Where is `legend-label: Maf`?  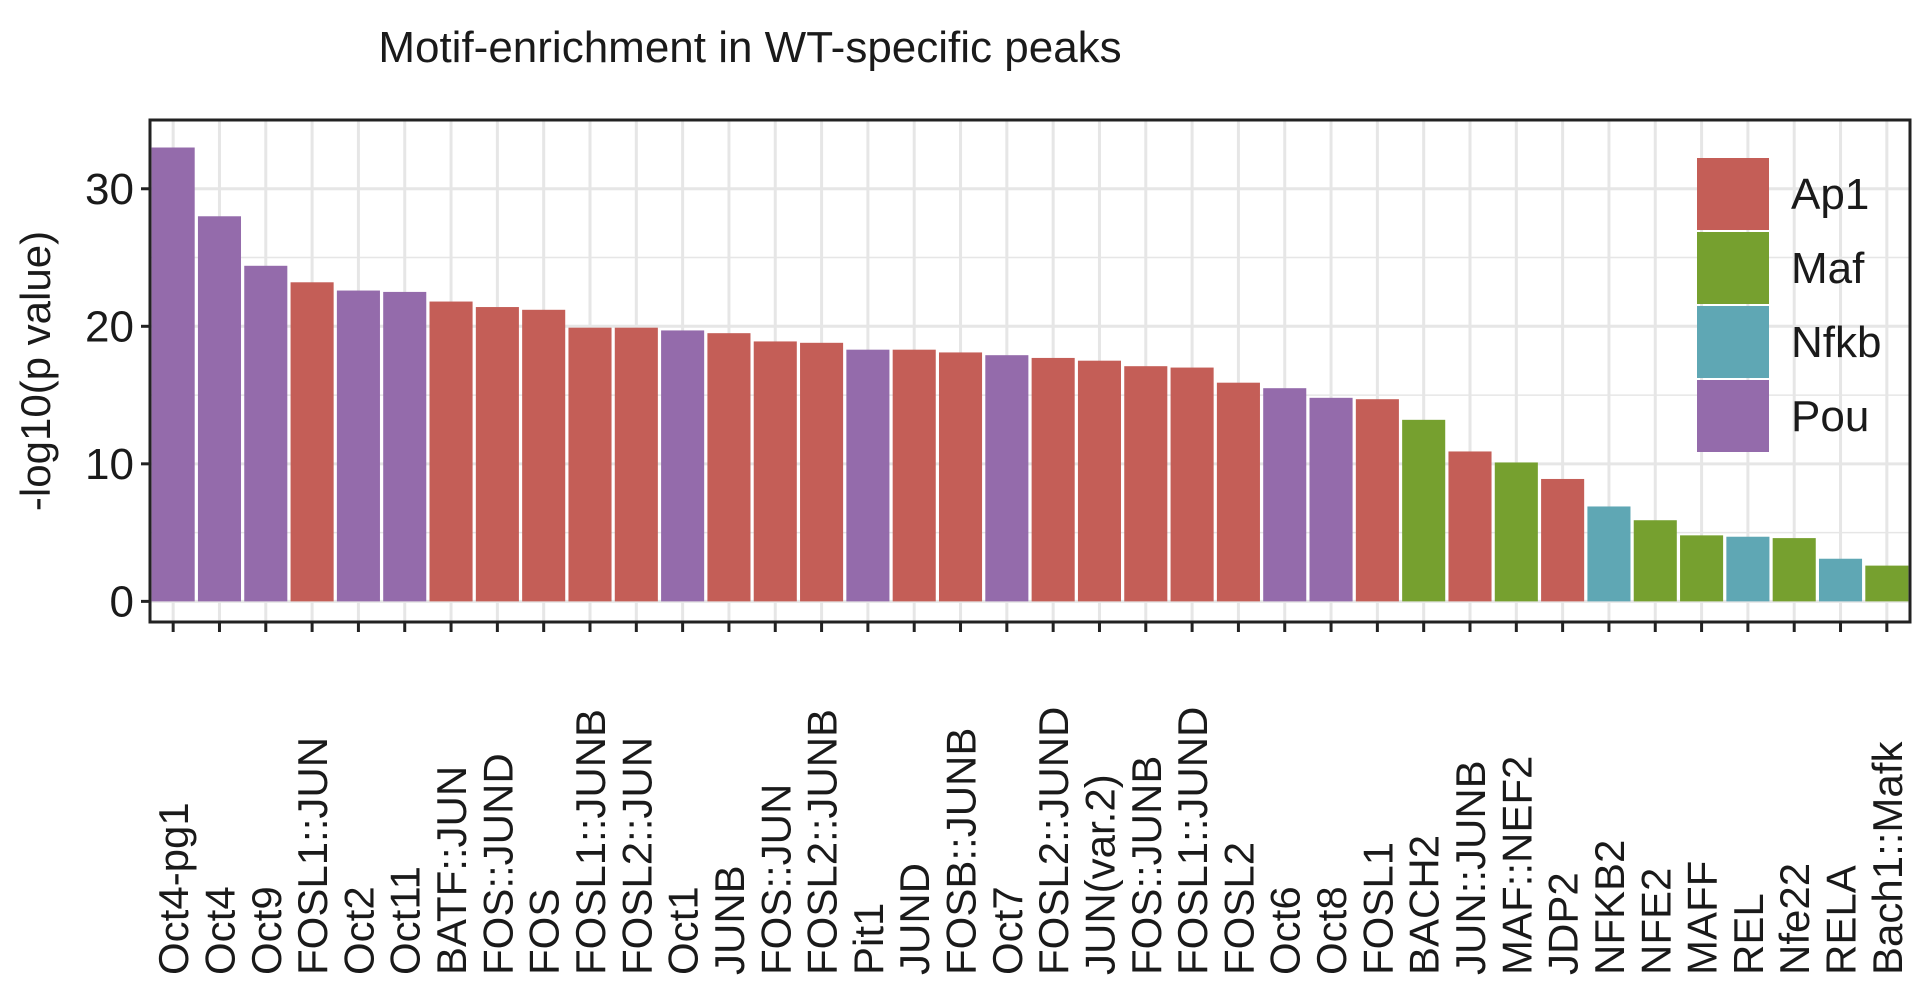 legend-label: Maf is located at coordinates (1828, 268).